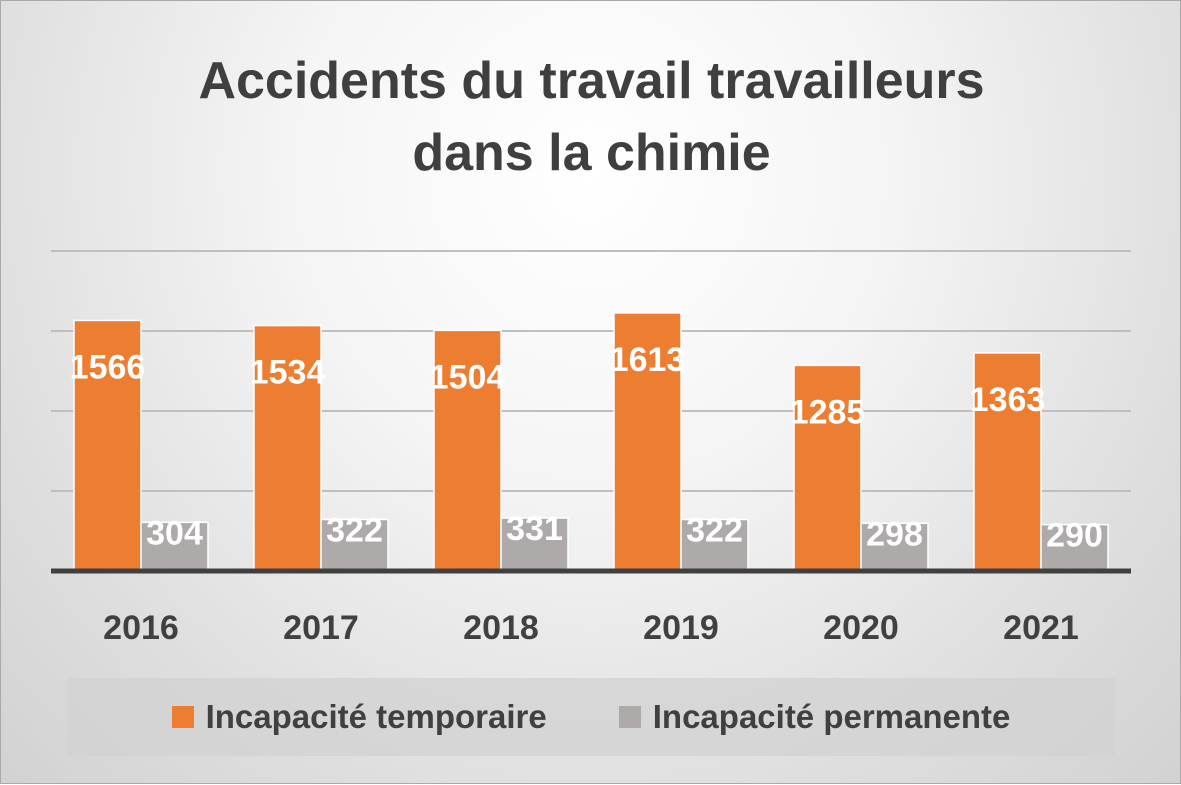 Image resolution: width=1181 pixels, height=785 pixels. What do you see at coordinates (354, 530) in the screenshot?
I see `data-label-permanente-2017: 322` at bounding box center [354, 530].